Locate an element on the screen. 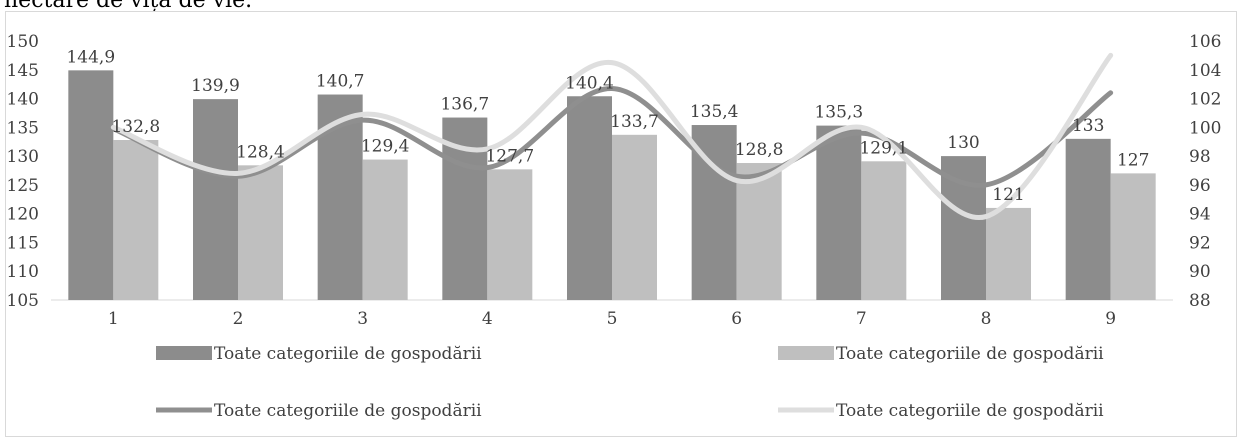 This screenshot has height=440, width=1246. y-left-tick-label: 145 is located at coordinates (23, 71).